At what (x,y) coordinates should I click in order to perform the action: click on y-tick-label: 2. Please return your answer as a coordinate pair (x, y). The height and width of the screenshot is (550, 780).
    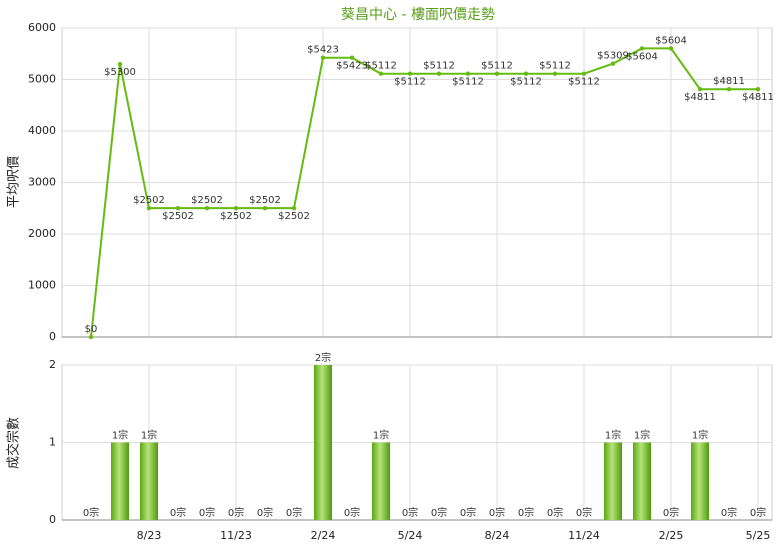
    Looking at the image, I should click on (52, 364).